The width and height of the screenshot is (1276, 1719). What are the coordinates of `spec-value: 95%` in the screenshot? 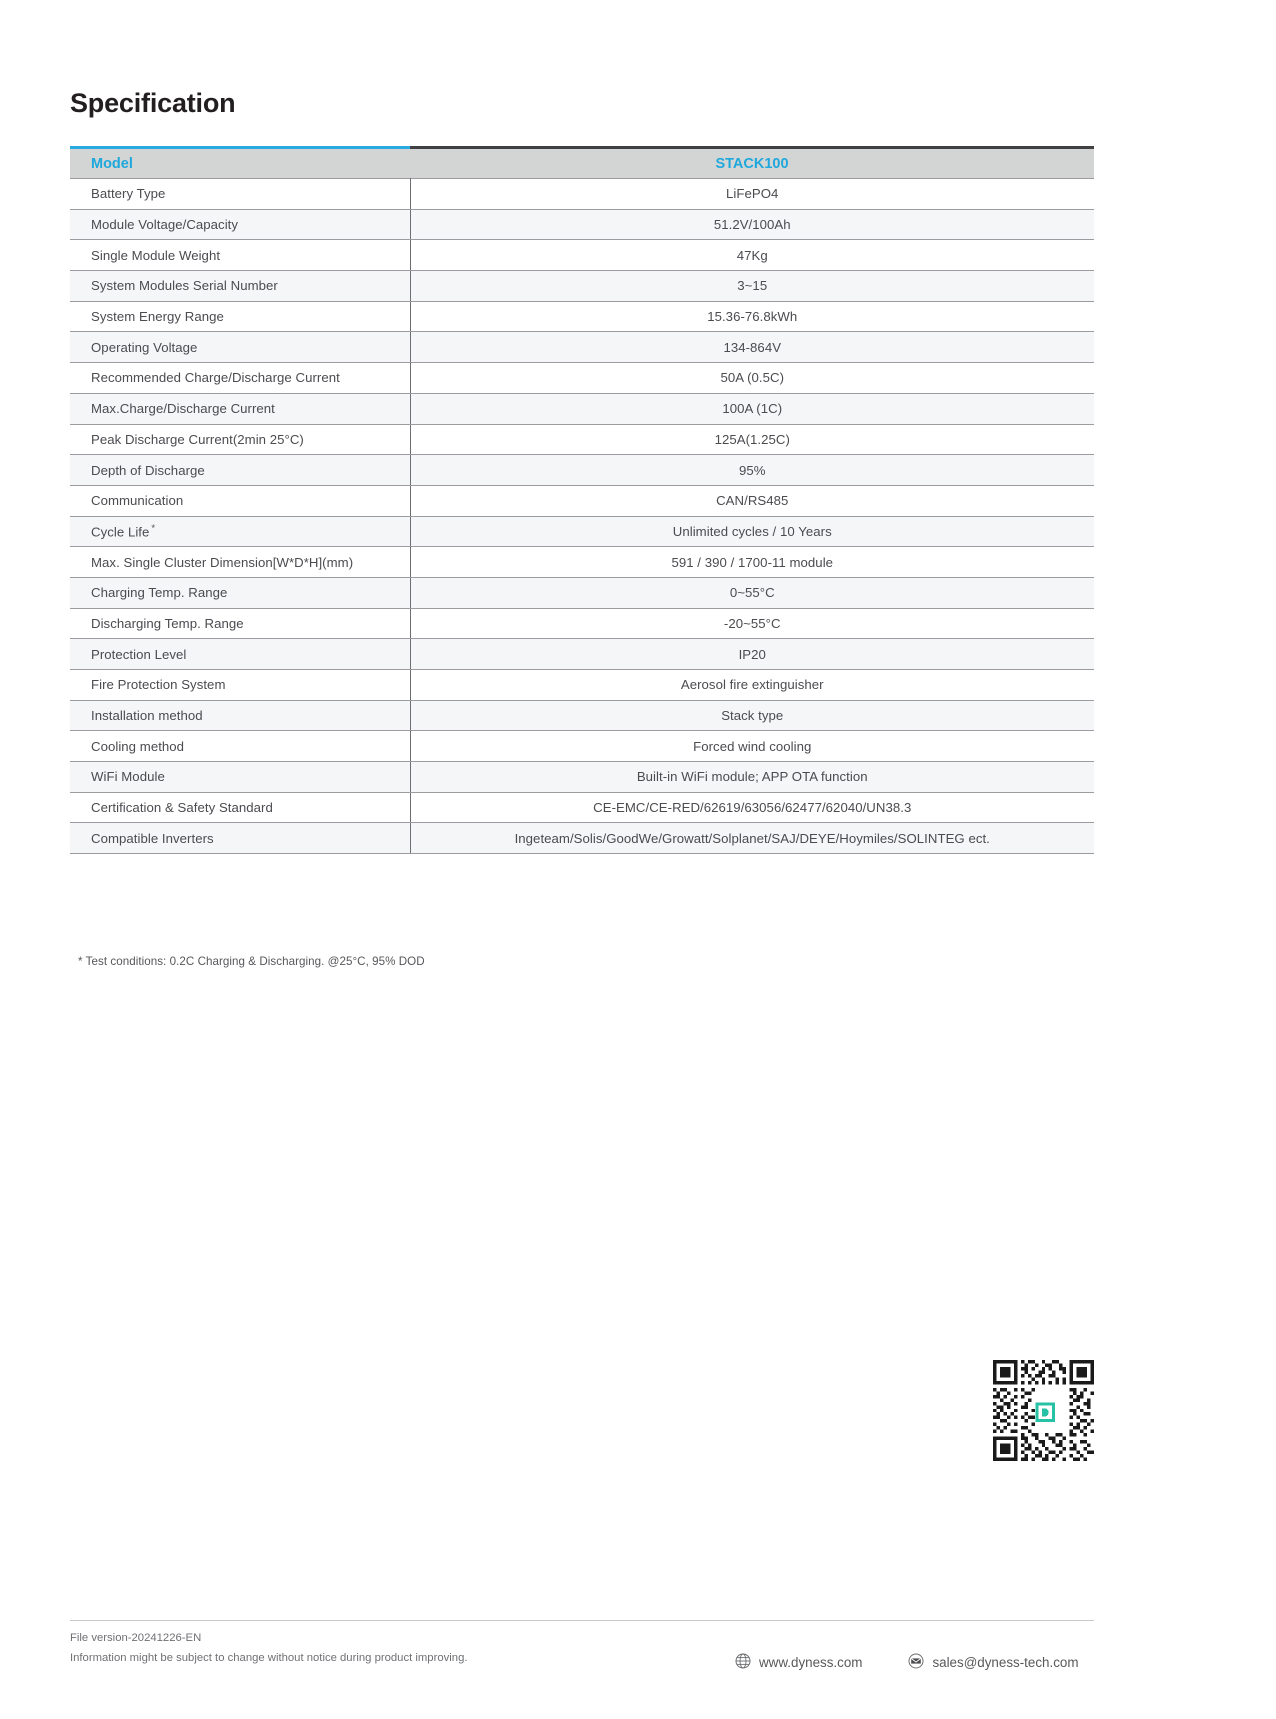 It's located at (752, 470).